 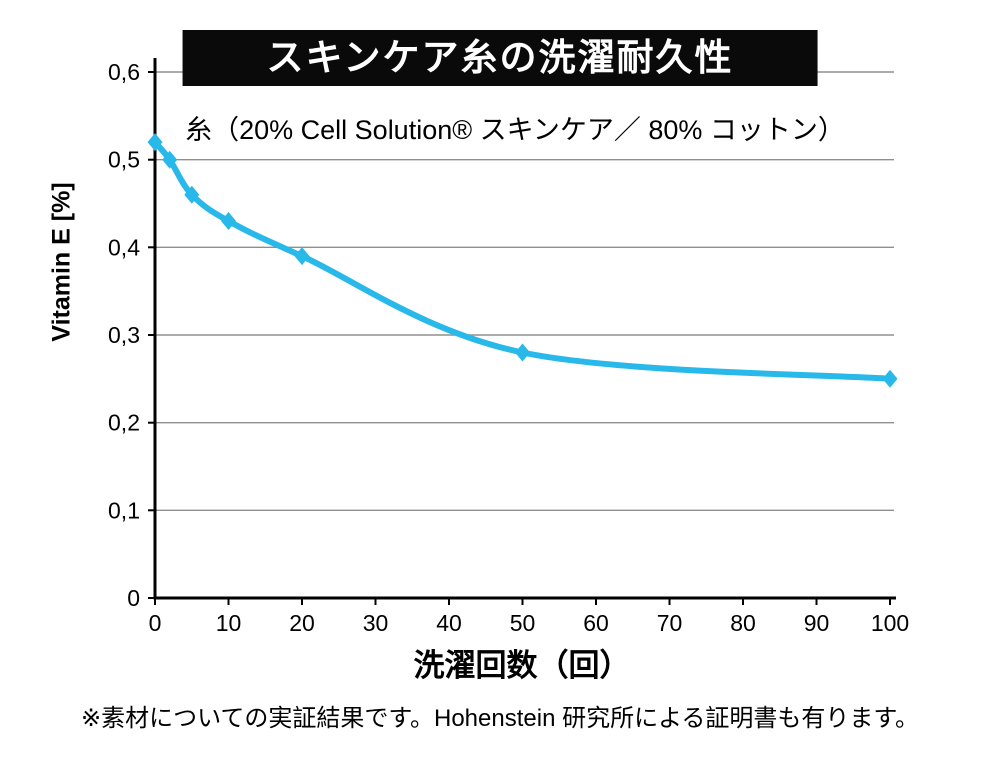 I want to click on svg-text: 0,5, so click(x=124, y=160).